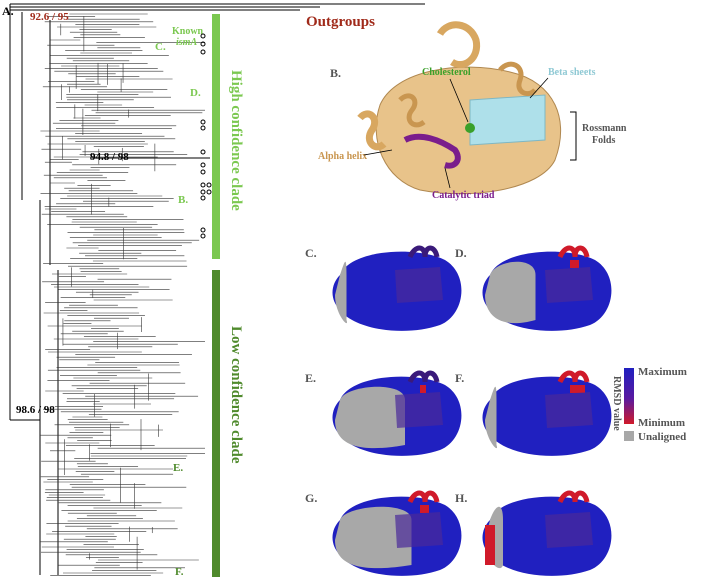 This screenshot has width=709, height=584. What do you see at coordinates (603, 140) in the screenshot?
I see `rossmann-label-line2: Folds` at bounding box center [603, 140].